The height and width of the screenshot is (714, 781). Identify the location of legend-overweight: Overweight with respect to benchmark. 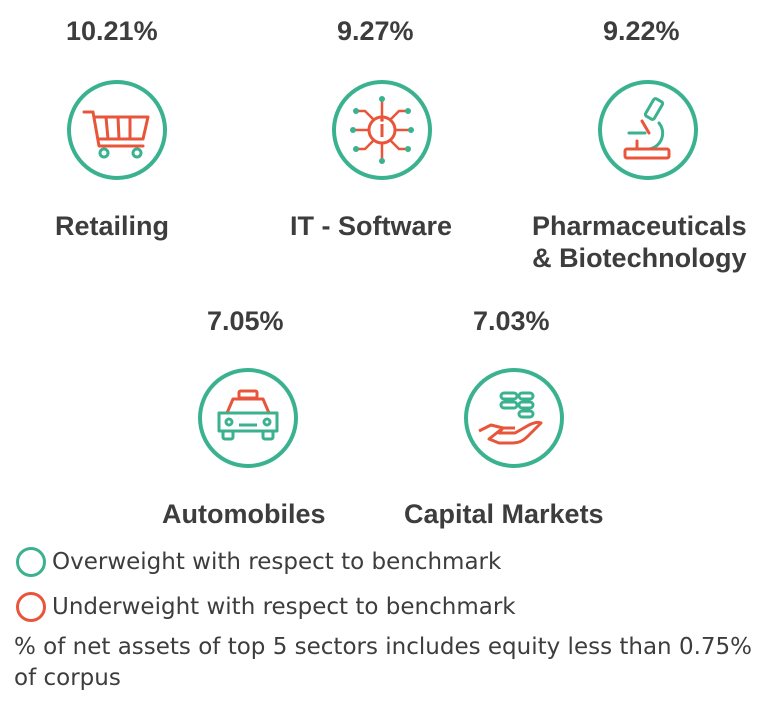
(258, 562).